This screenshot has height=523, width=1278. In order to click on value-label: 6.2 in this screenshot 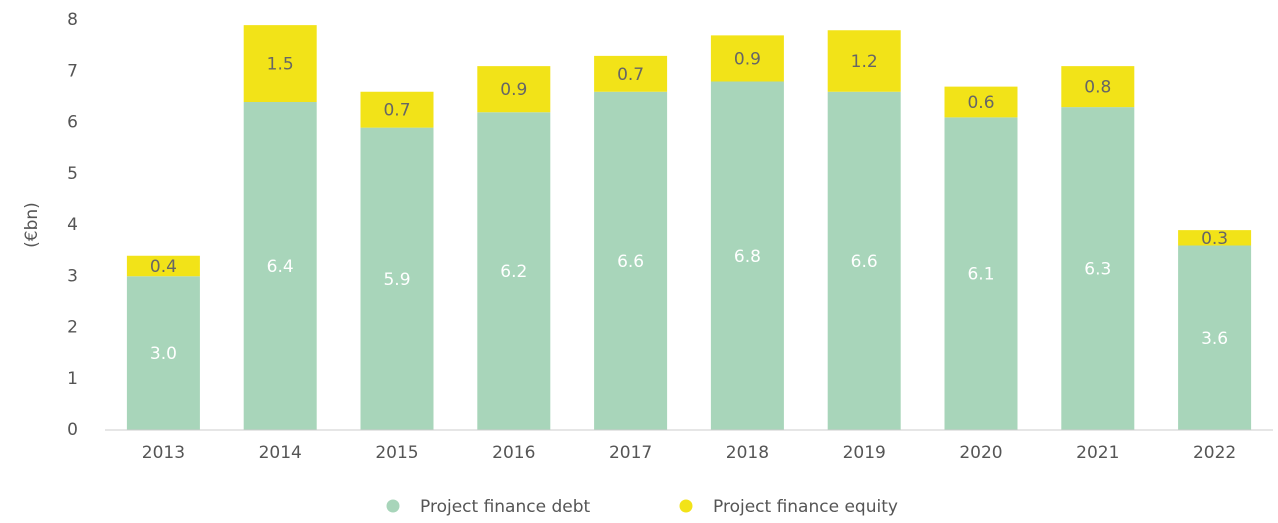, I will do `click(513, 272)`.